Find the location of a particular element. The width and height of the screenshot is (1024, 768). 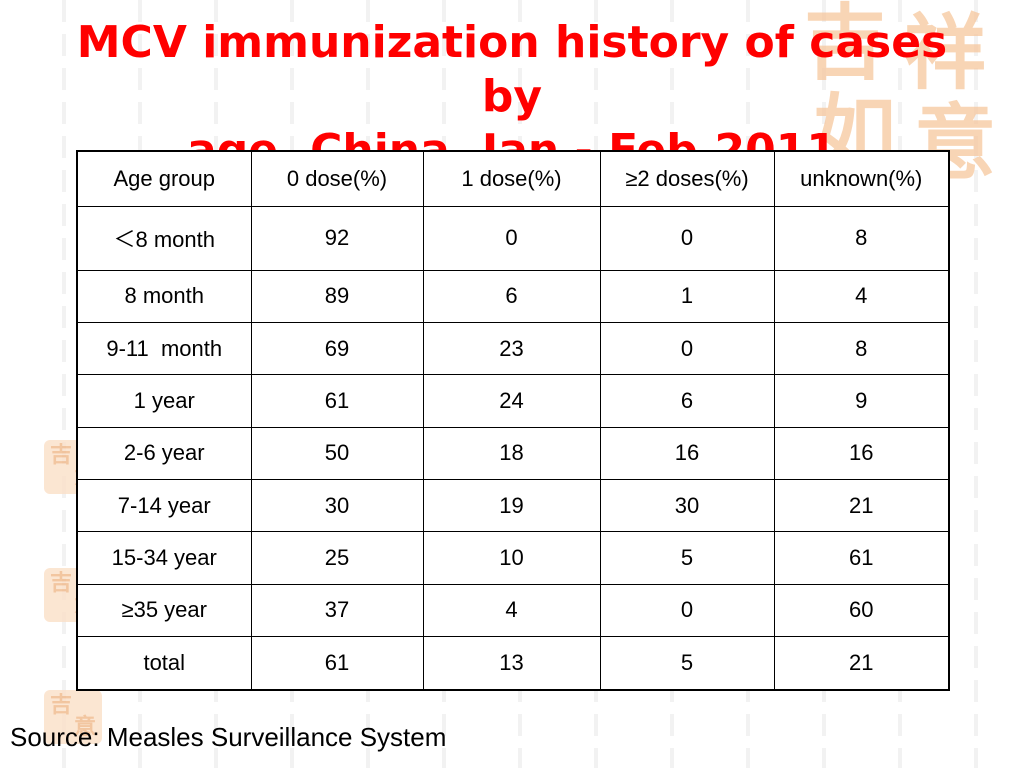

age-group-cell: total is located at coordinates (164, 663).